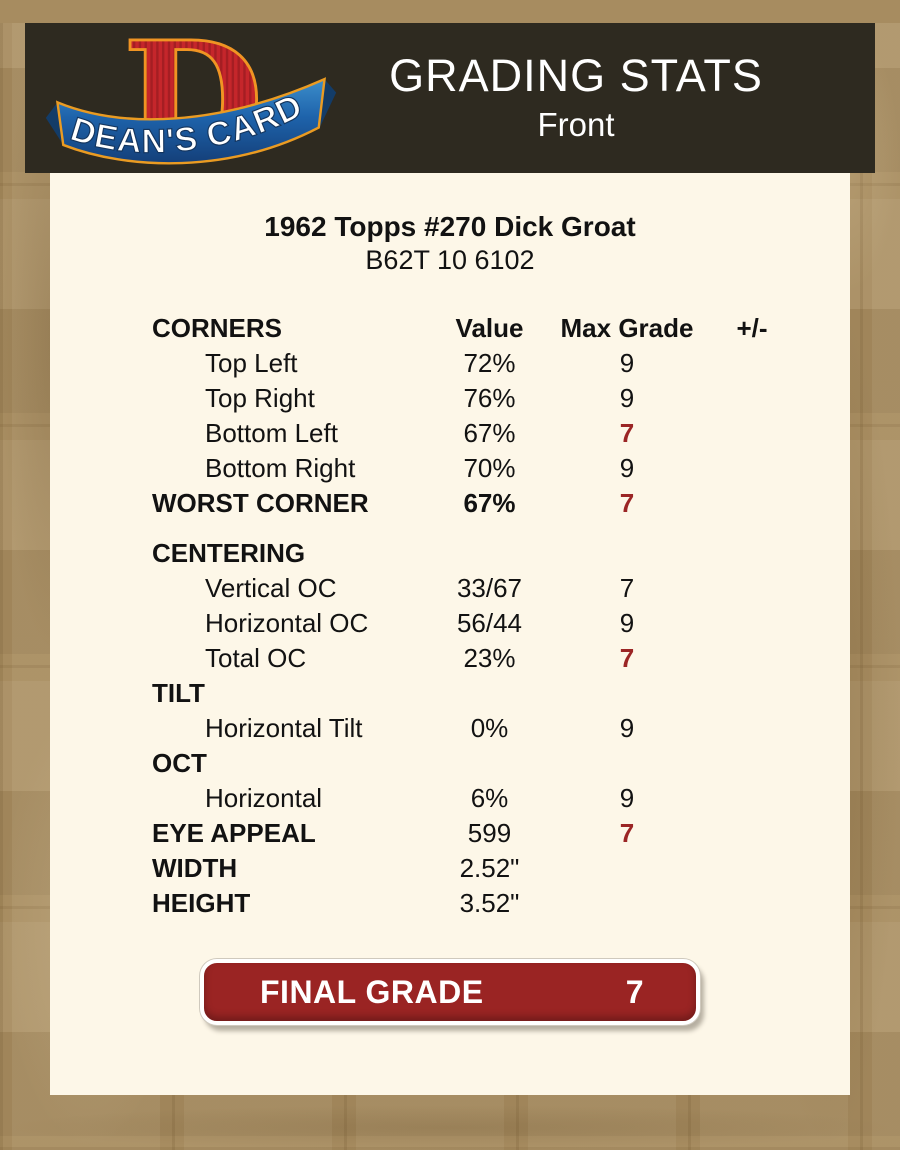 This screenshot has height=1150, width=900. Describe the element at coordinates (178, 693) in the screenshot. I see `section-tilt: TILT` at that location.